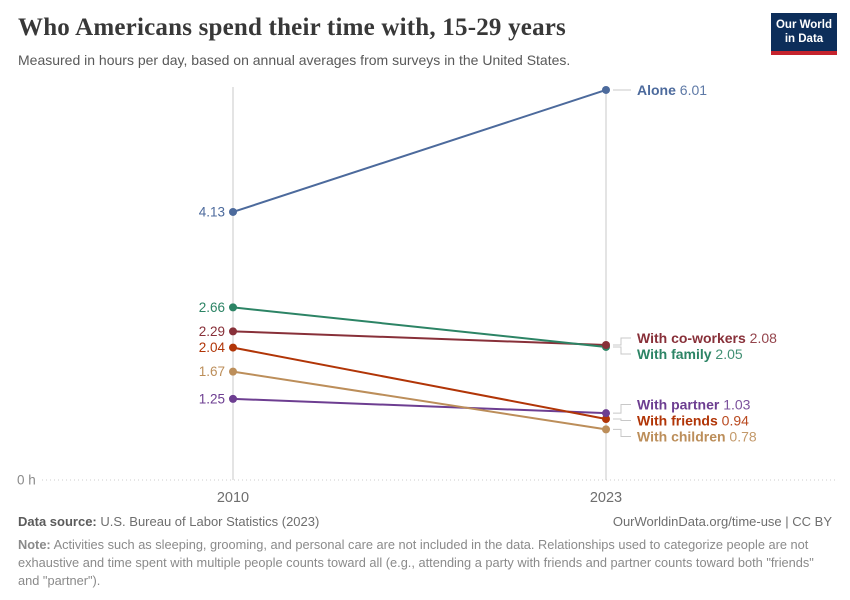 The image size is (850, 600). What do you see at coordinates (212, 307) in the screenshot?
I see `start-value-label-with-family: 2.66` at bounding box center [212, 307].